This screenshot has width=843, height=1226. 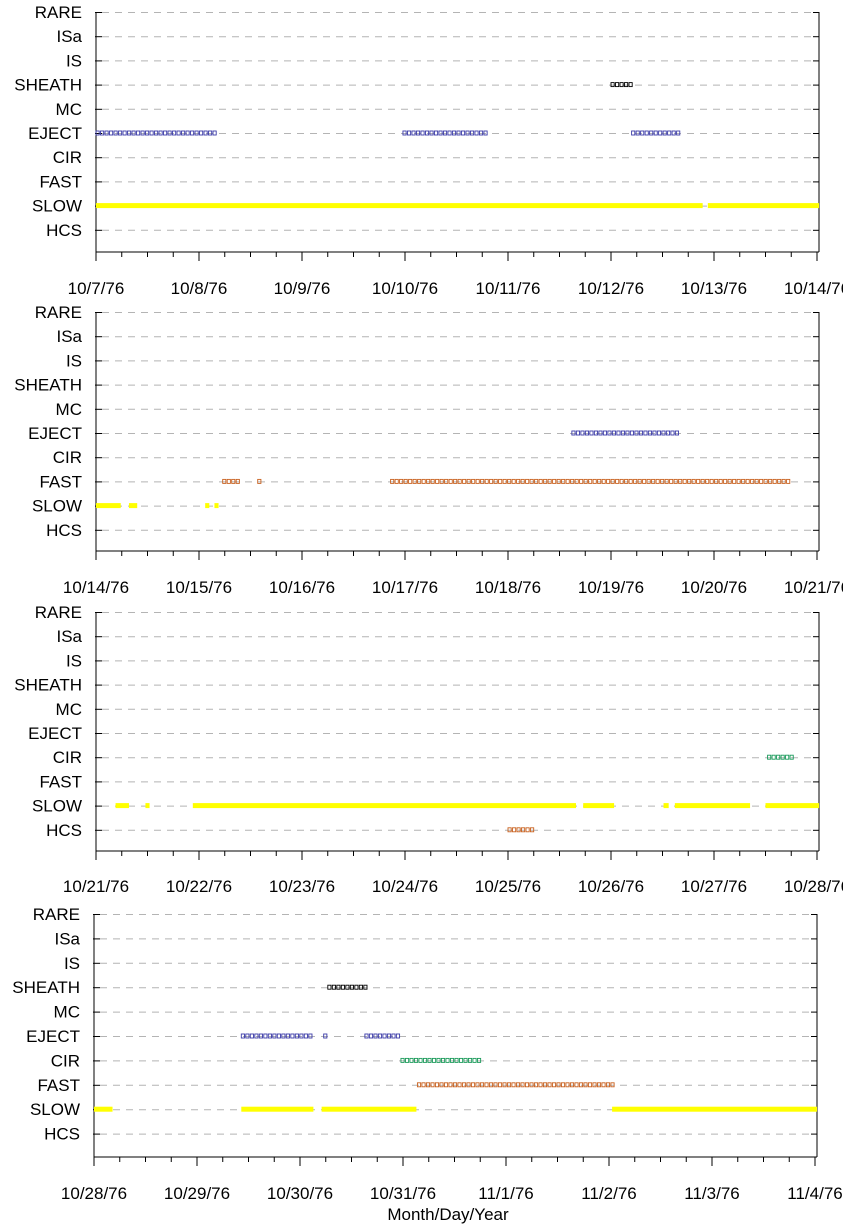 I want to click on category-label-slow: SLOW, so click(x=55, y=1109).